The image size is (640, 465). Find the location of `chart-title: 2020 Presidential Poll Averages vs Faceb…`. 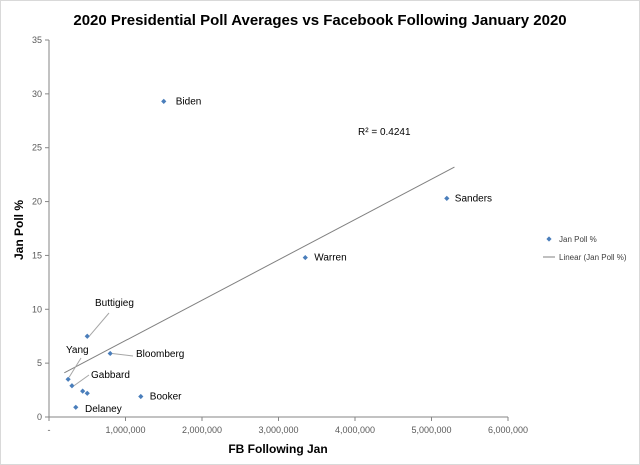

chart-title: 2020 Presidential Poll Averages vs Faceb… is located at coordinates (319, 20).